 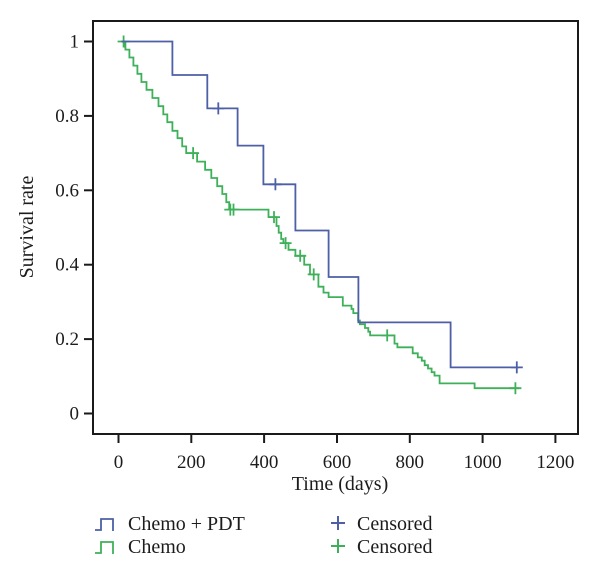 I want to click on y-tick-label: 1, so click(x=75, y=42).